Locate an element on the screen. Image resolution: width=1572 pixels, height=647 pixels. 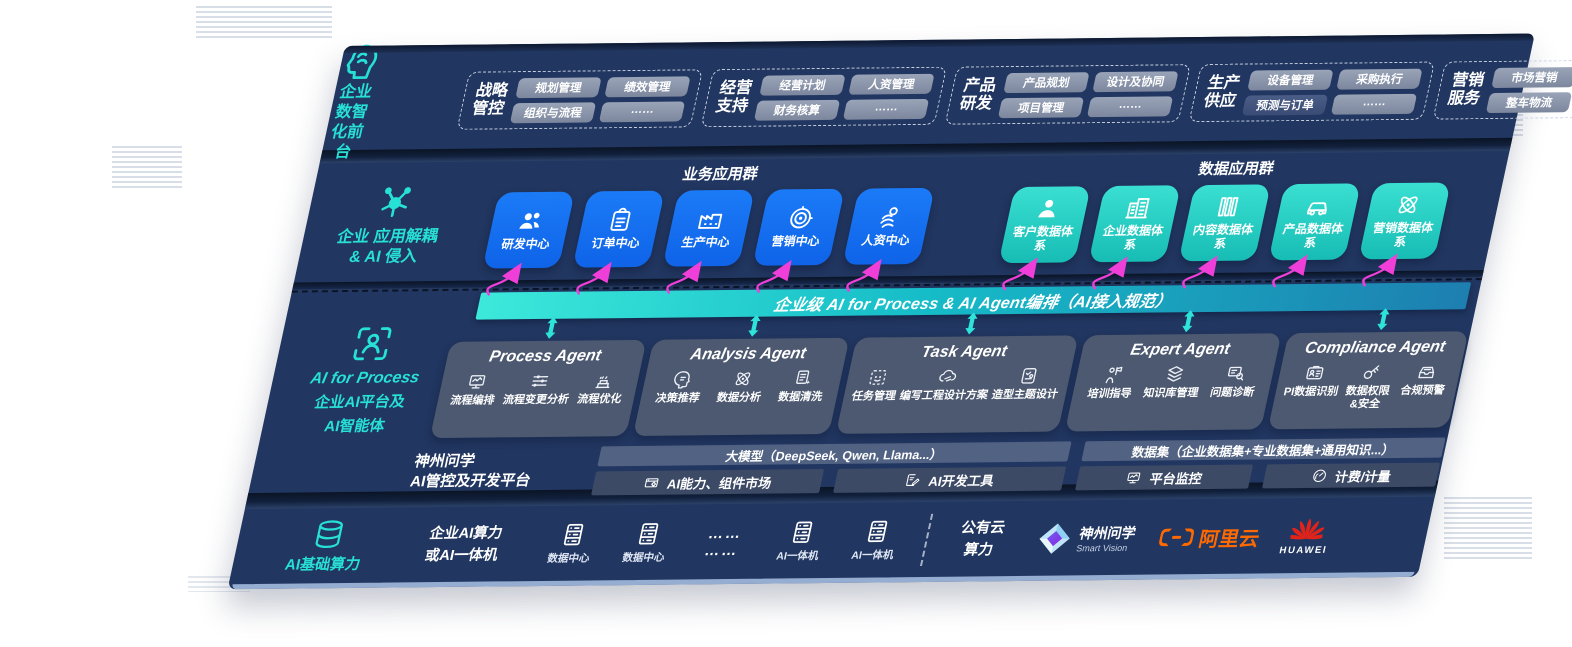
gauge-icon is located at coordinates (1319, 476).